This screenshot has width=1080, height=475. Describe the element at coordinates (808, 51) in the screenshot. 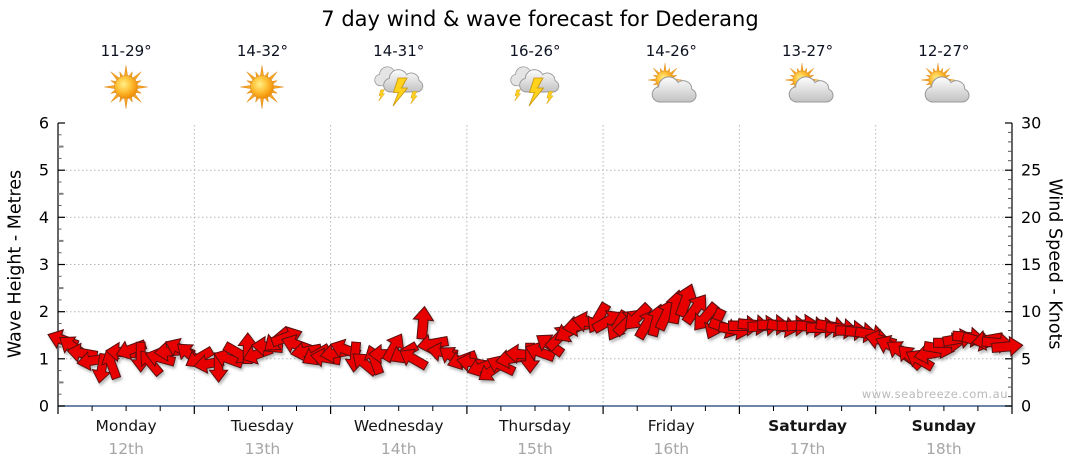

I see `temperature-range: 13-27°` at that location.